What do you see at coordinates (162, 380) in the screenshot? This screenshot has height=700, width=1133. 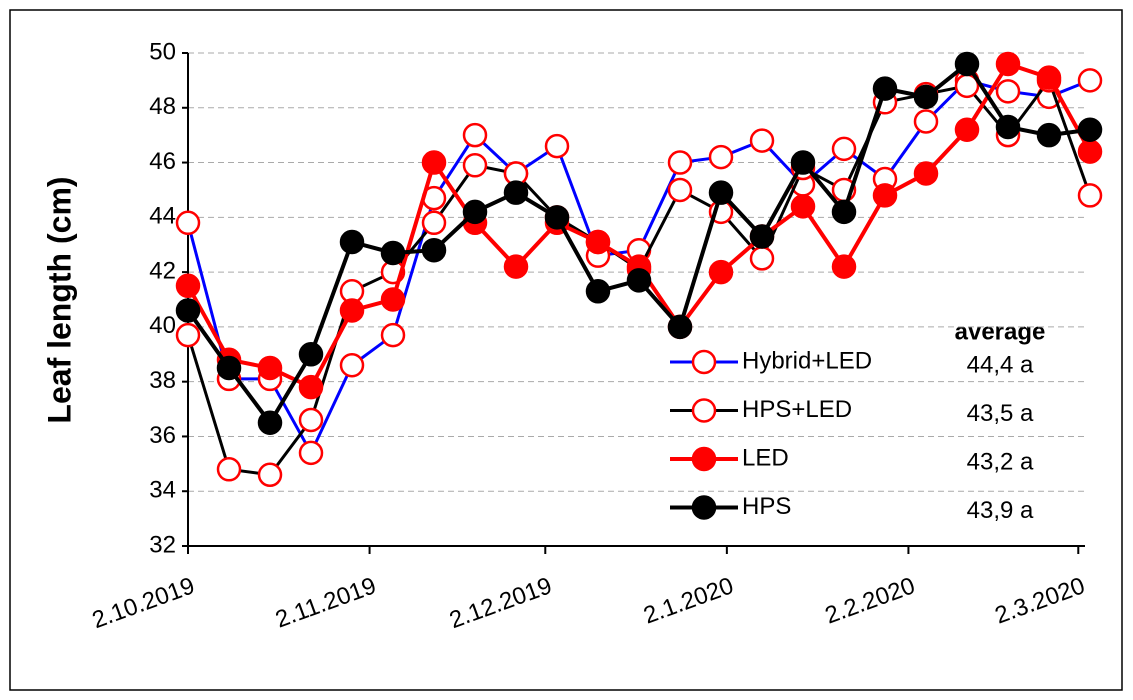 I see `y-tick-label: 38` at bounding box center [162, 380].